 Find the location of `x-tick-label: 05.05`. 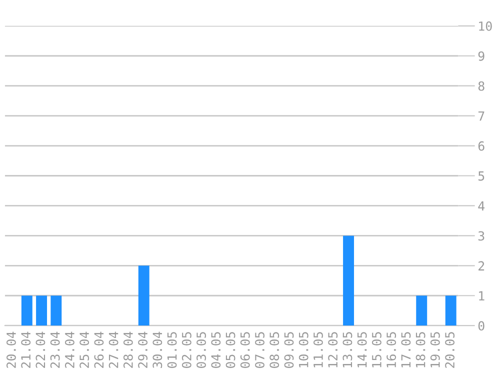

x-tick-label: 05.05 is located at coordinates (231, 350).